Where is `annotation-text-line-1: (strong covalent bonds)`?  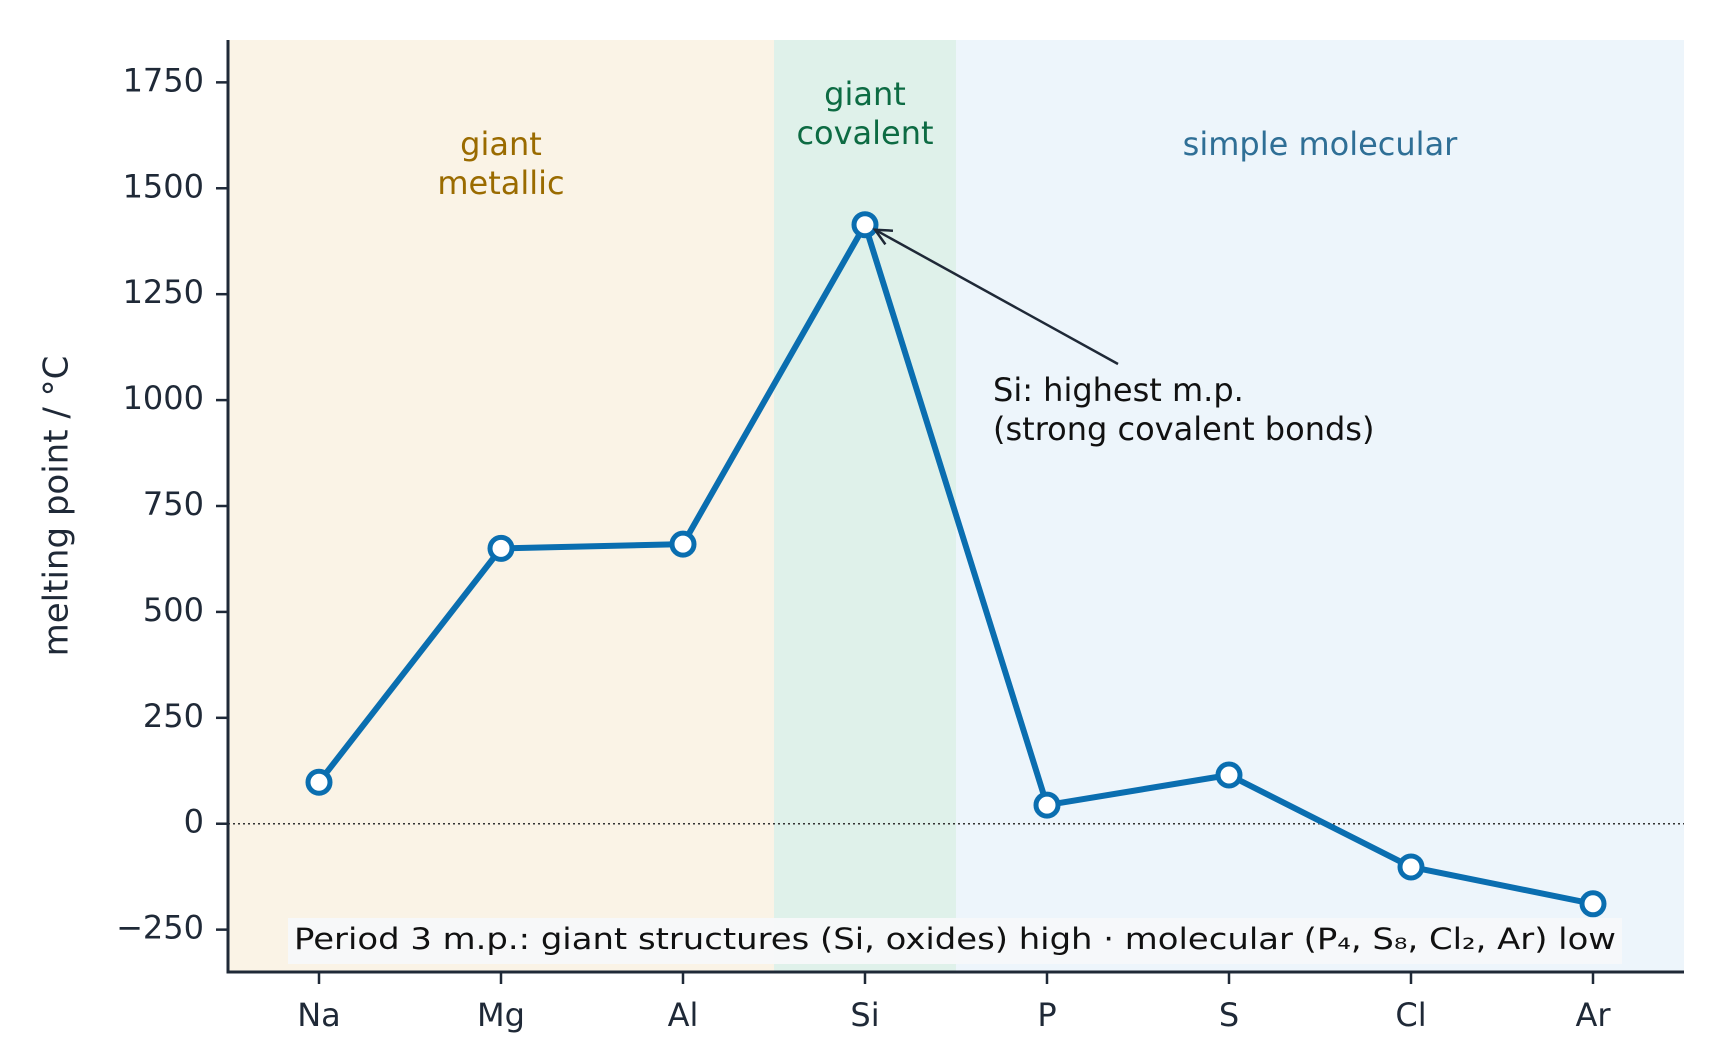
annotation-text-line-1: (strong covalent bonds) is located at coordinates (1183, 429).